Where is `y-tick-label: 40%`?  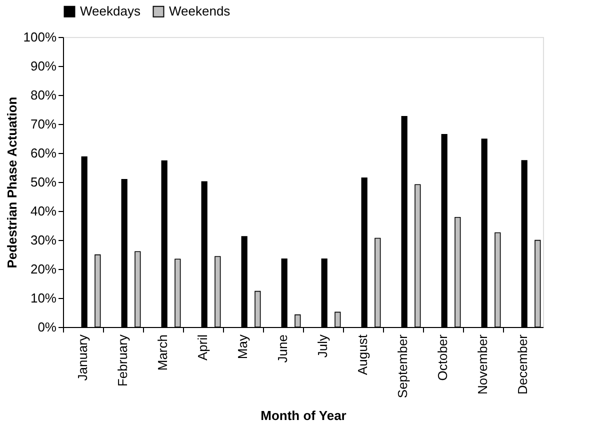
y-tick-label: 40% is located at coordinates (43, 211).